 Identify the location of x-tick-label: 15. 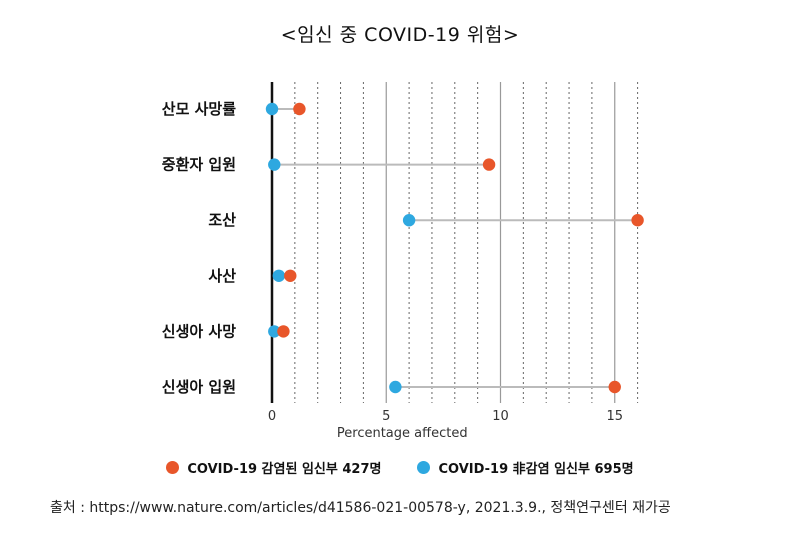
(614, 416).